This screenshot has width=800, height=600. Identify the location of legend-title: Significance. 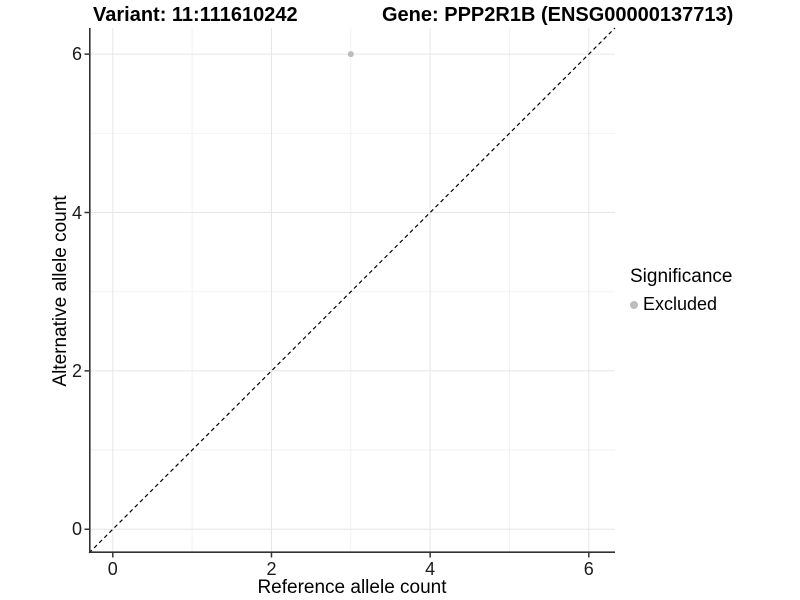
(681, 276).